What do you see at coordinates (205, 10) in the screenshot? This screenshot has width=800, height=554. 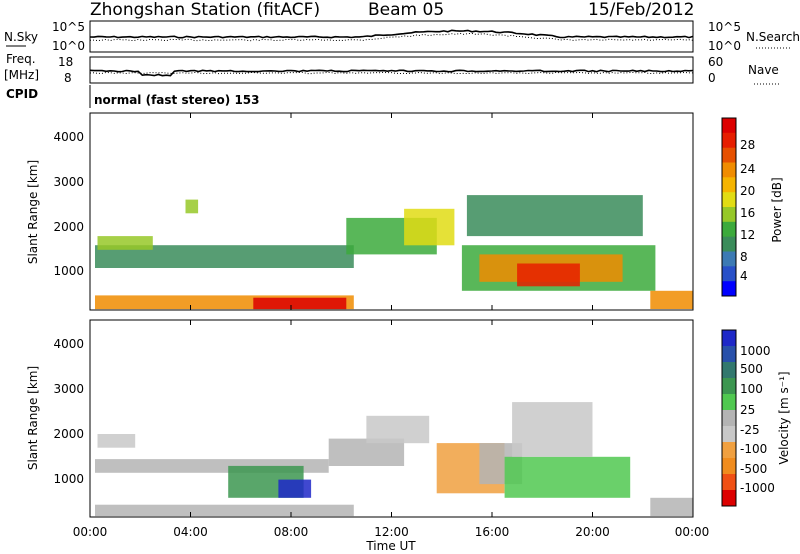 I see `station-title: Zhongshan Station (fitACF)` at bounding box center [205, 10].